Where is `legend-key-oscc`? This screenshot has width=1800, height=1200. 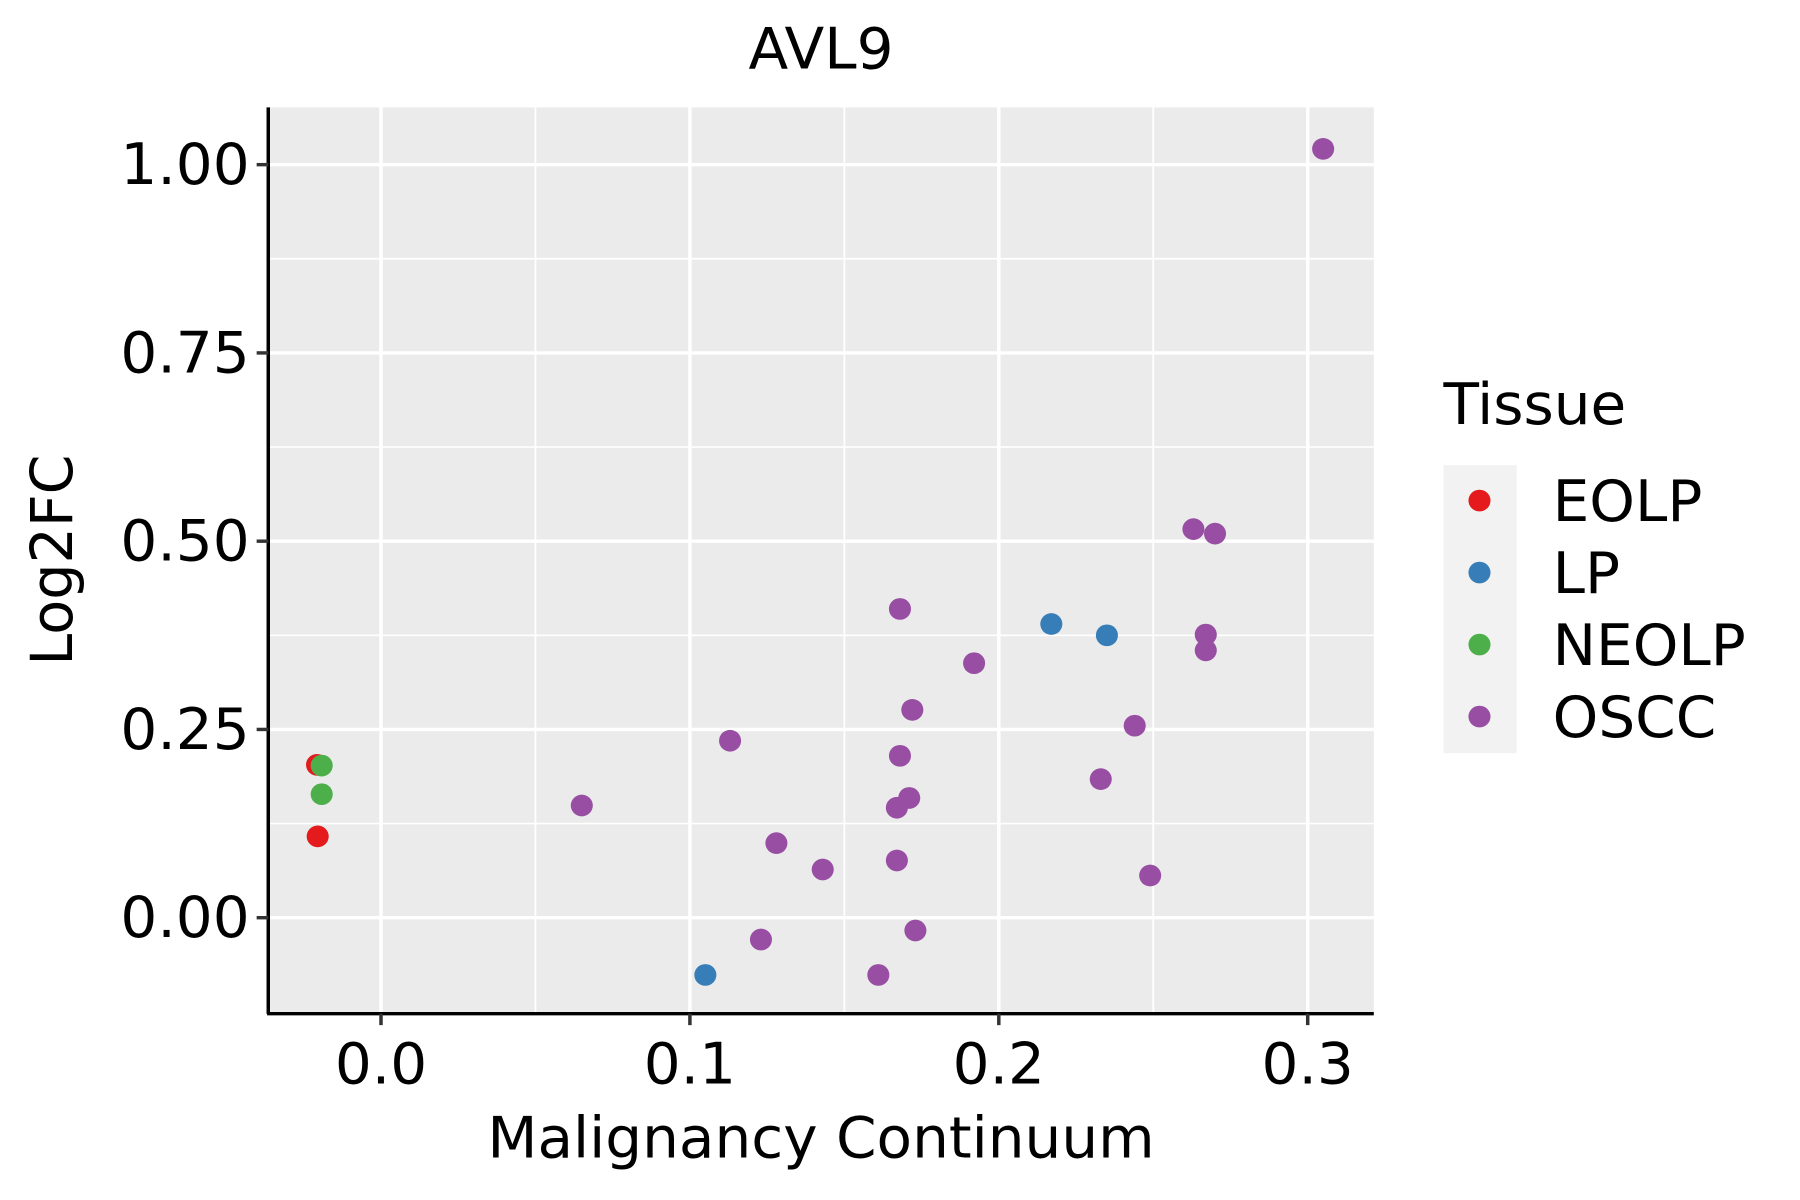
legend-key-oscc is located at coordinates (1479, 716).